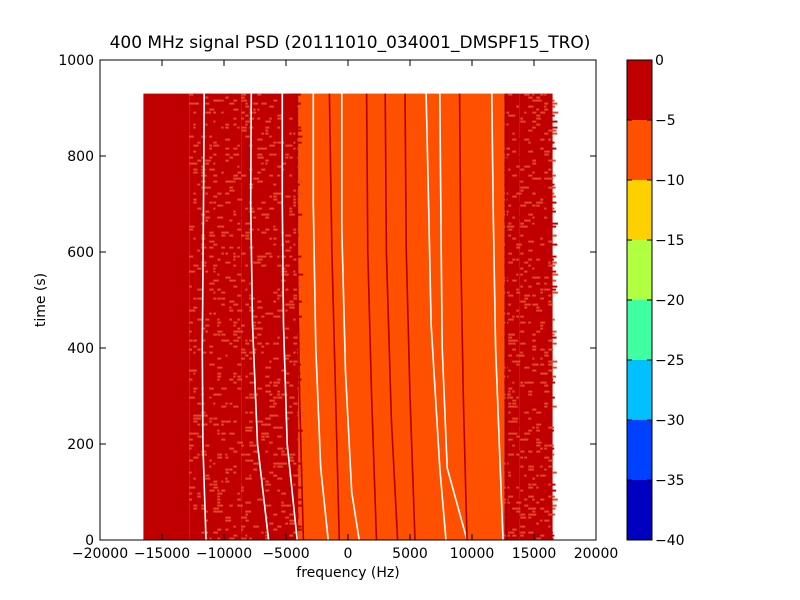 This screenshot has height=600, width=800. I want to click on colorbar-tick-label: −5, so click(665, 121).